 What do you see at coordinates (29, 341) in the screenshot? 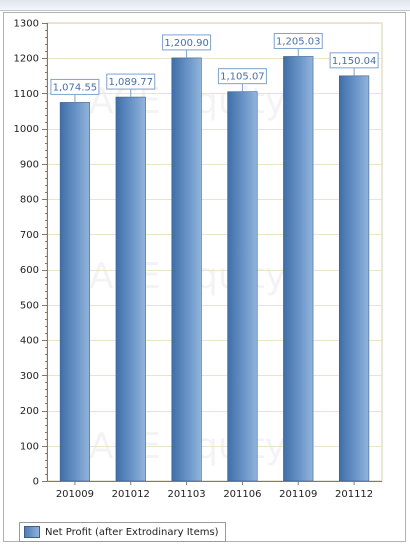
I see `y-tick-label: 400` at bounding box center [29, 341].